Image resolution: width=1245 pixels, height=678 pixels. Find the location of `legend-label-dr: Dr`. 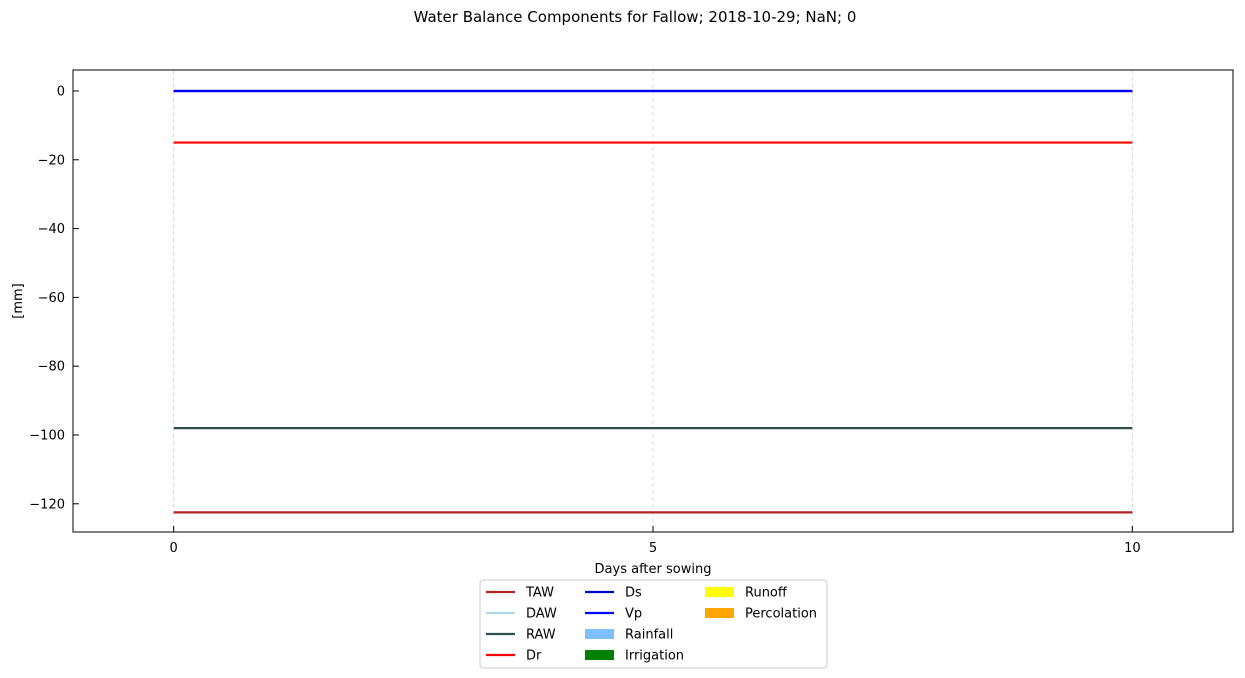

legend-label-dr: Dr is located at coordinates (534, 656).